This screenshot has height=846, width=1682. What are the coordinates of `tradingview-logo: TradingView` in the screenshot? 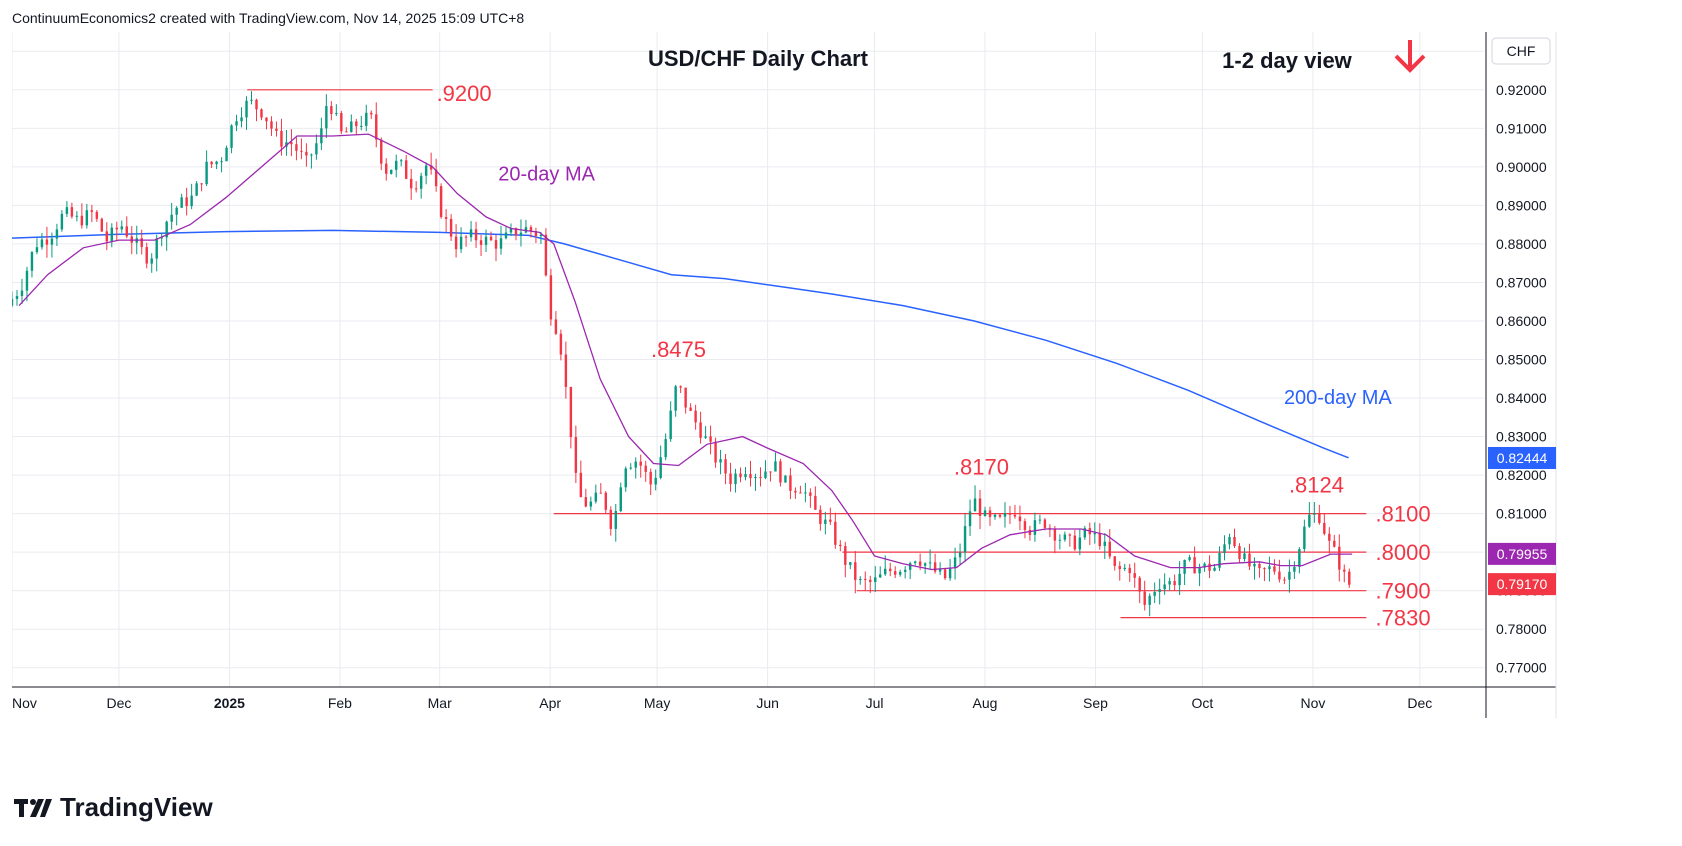 It's located at (113, 807).